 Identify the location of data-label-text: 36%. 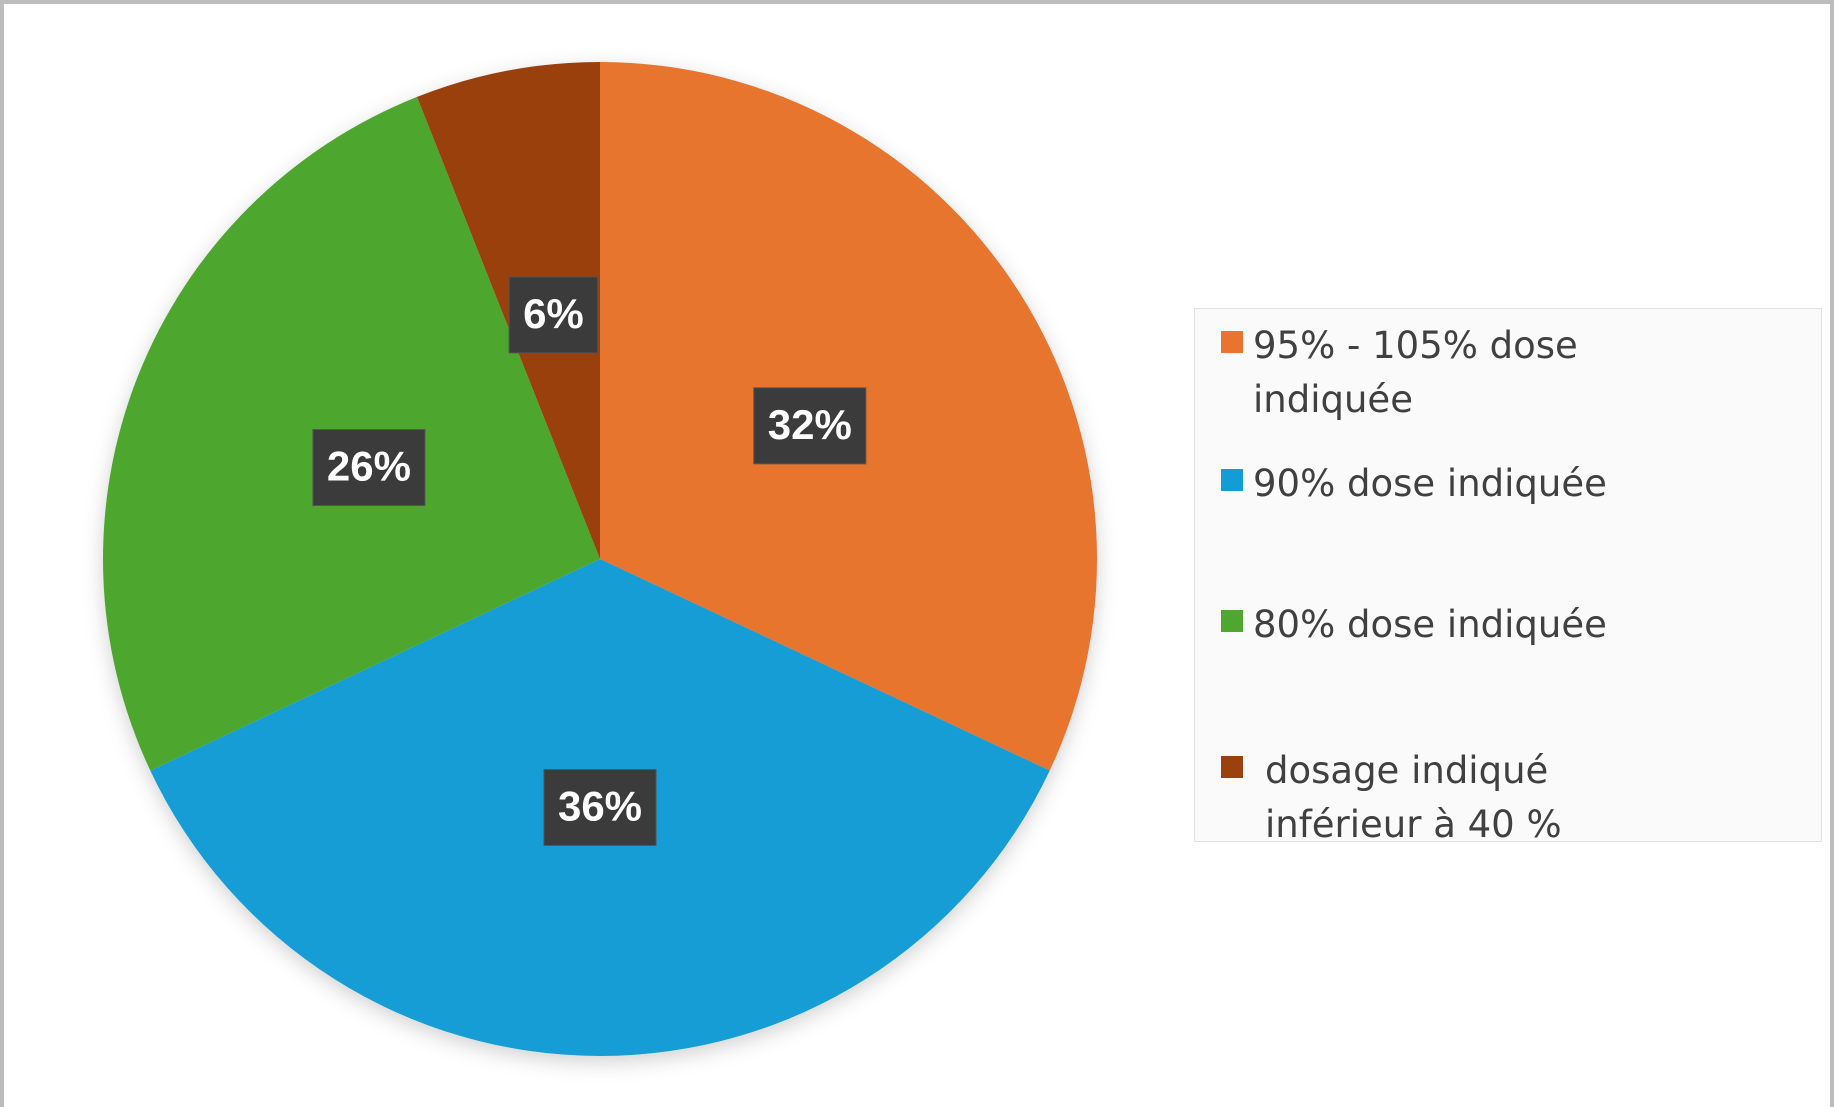
(600, 806).